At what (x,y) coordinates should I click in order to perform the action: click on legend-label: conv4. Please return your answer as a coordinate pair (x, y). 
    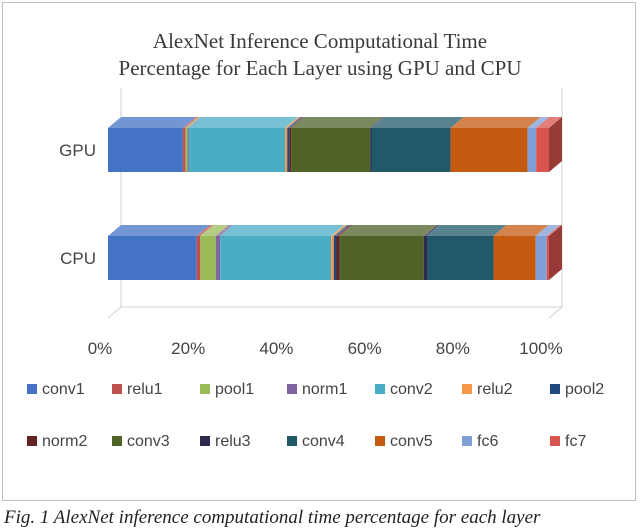
    Looking at the image, I should click on (323, 441).